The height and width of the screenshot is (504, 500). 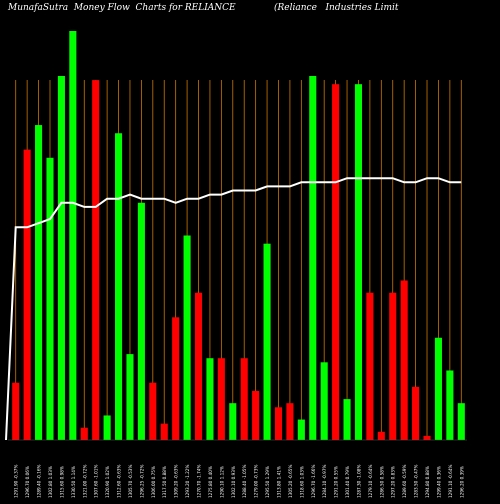 I want to click on x-tick-label: 1307.60 -1.01%, so click(x=96, y=481).